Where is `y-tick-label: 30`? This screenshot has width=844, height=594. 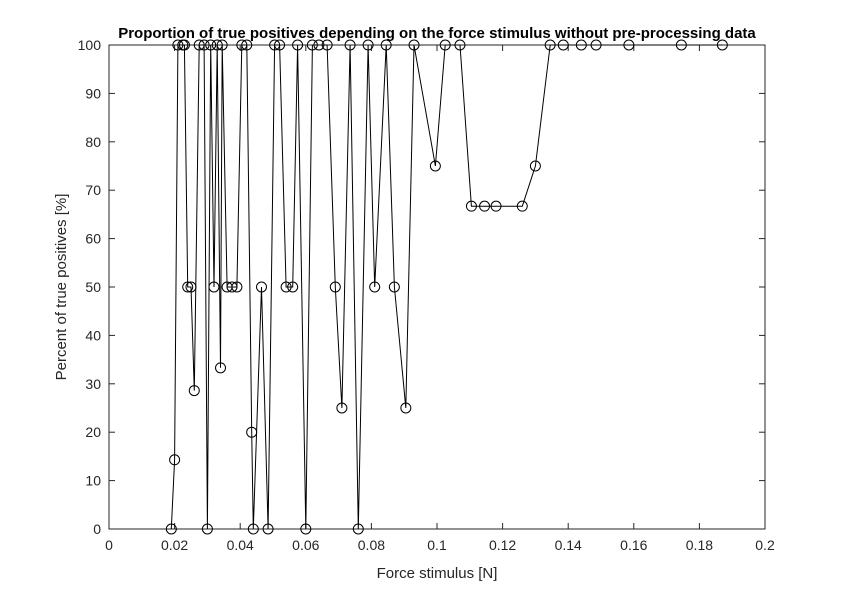 y-tick-label: 30 is located at coordinates (93, 384).